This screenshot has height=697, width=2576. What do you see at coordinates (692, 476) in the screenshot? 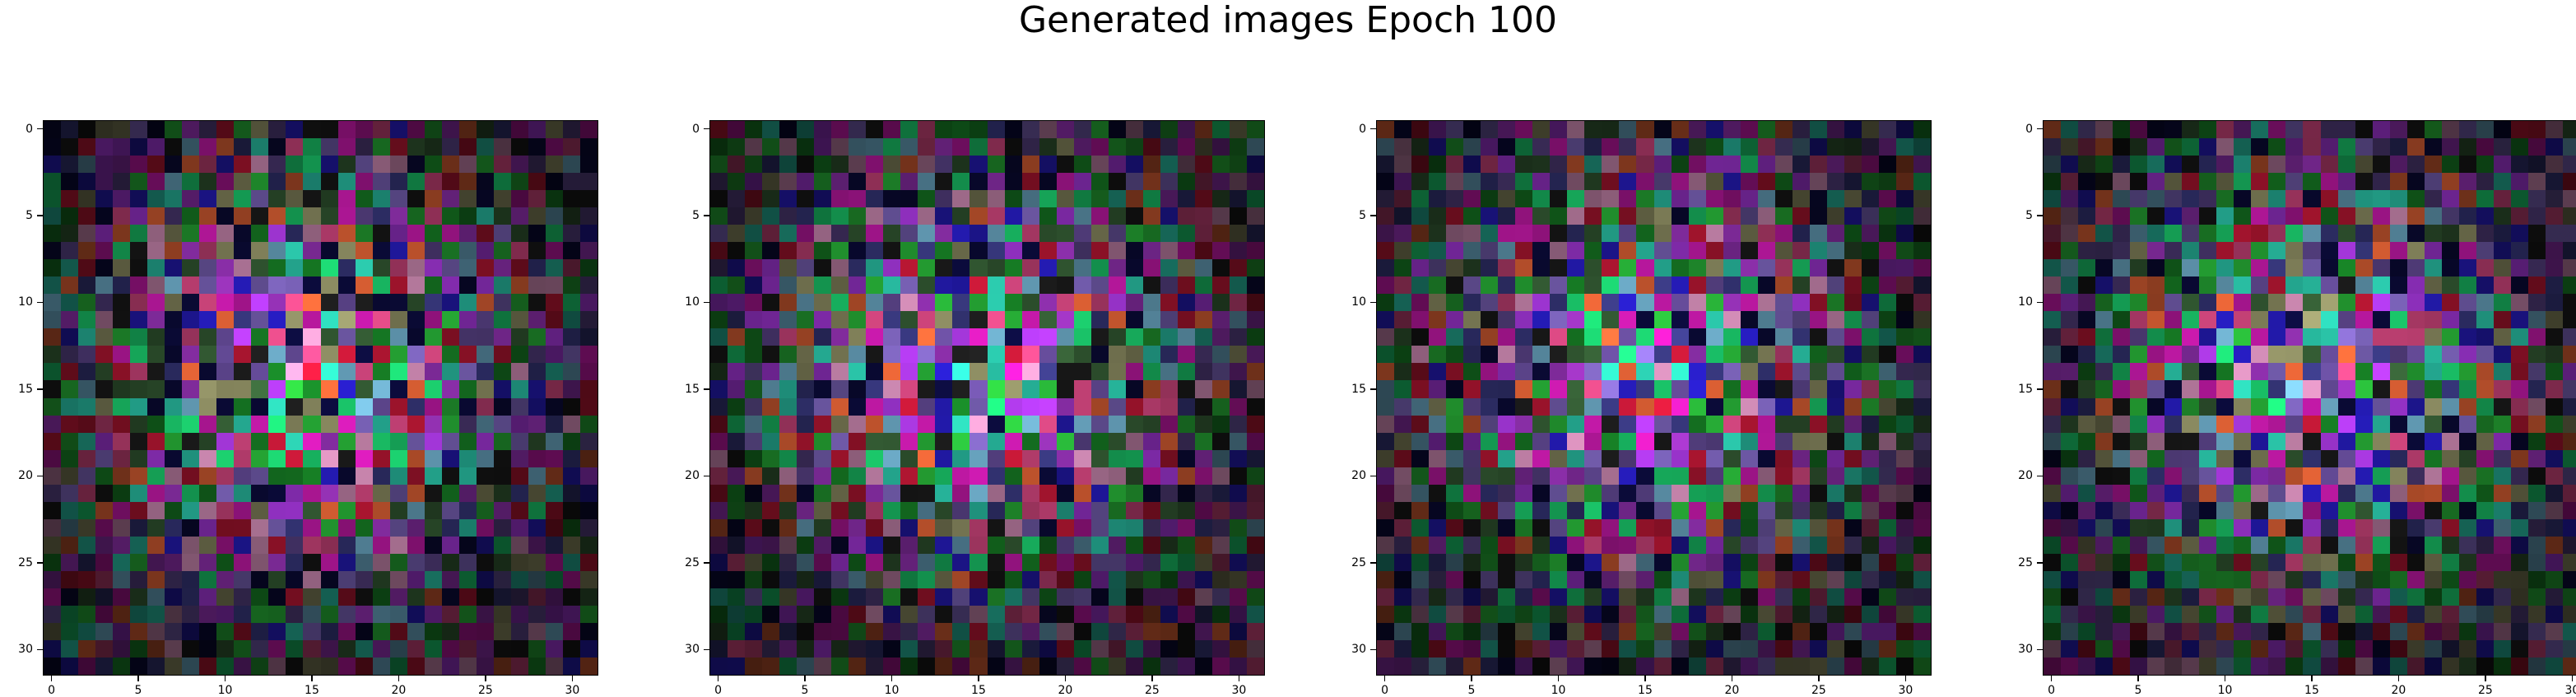
I see `y-tick-label: 20` at bounding box center [692, 476].